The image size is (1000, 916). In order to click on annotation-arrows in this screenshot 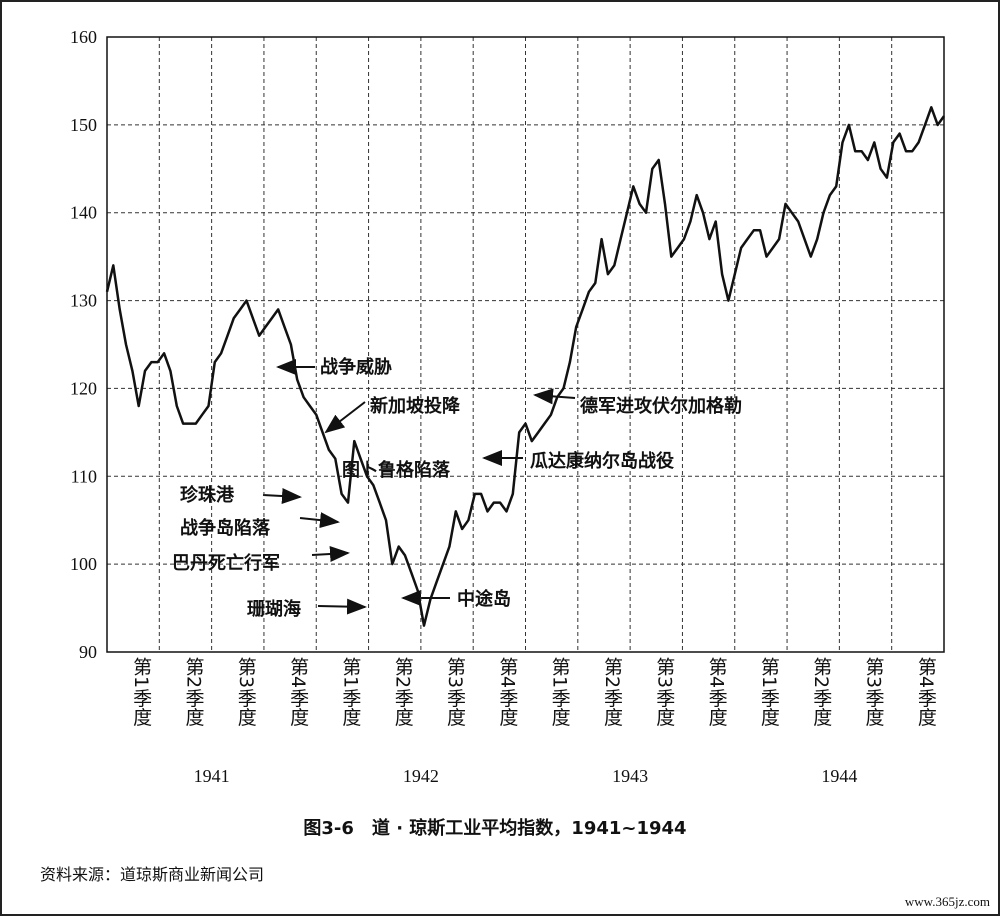, I will do `click(419, 487)`.